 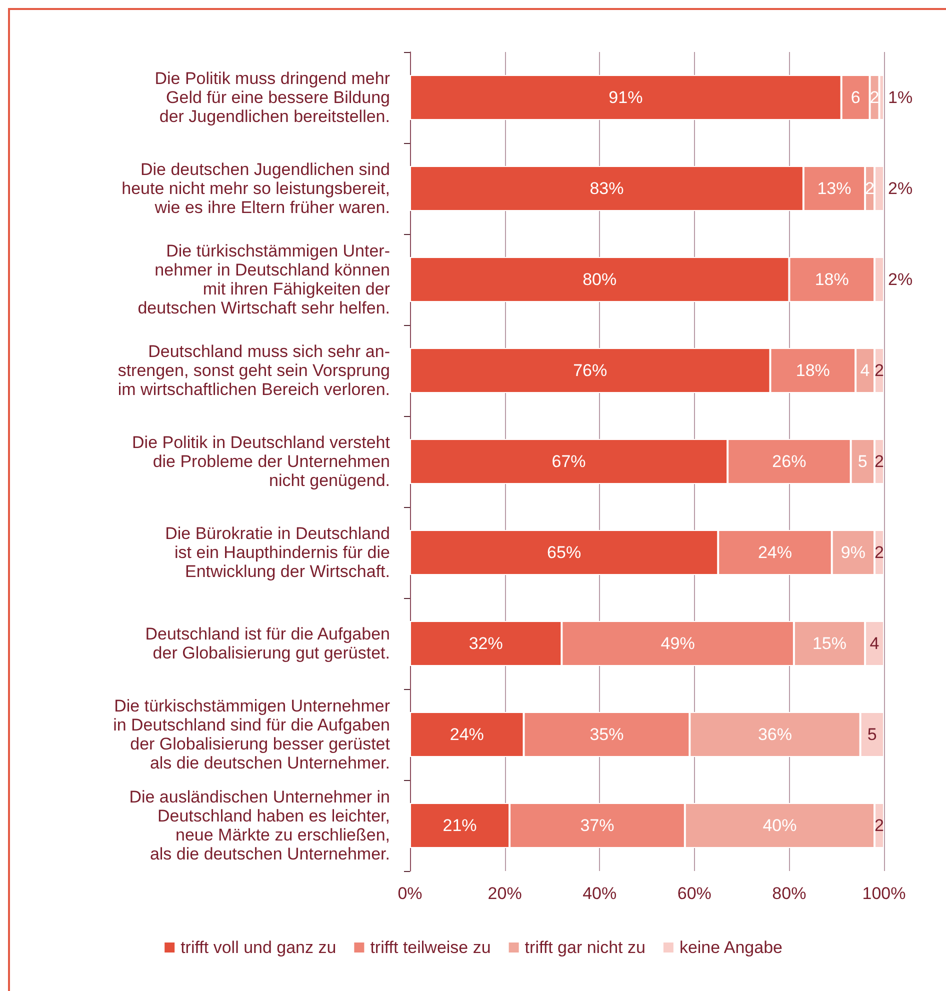 I want to click on x-tick-label: 80%, so click(x=789, y=893).